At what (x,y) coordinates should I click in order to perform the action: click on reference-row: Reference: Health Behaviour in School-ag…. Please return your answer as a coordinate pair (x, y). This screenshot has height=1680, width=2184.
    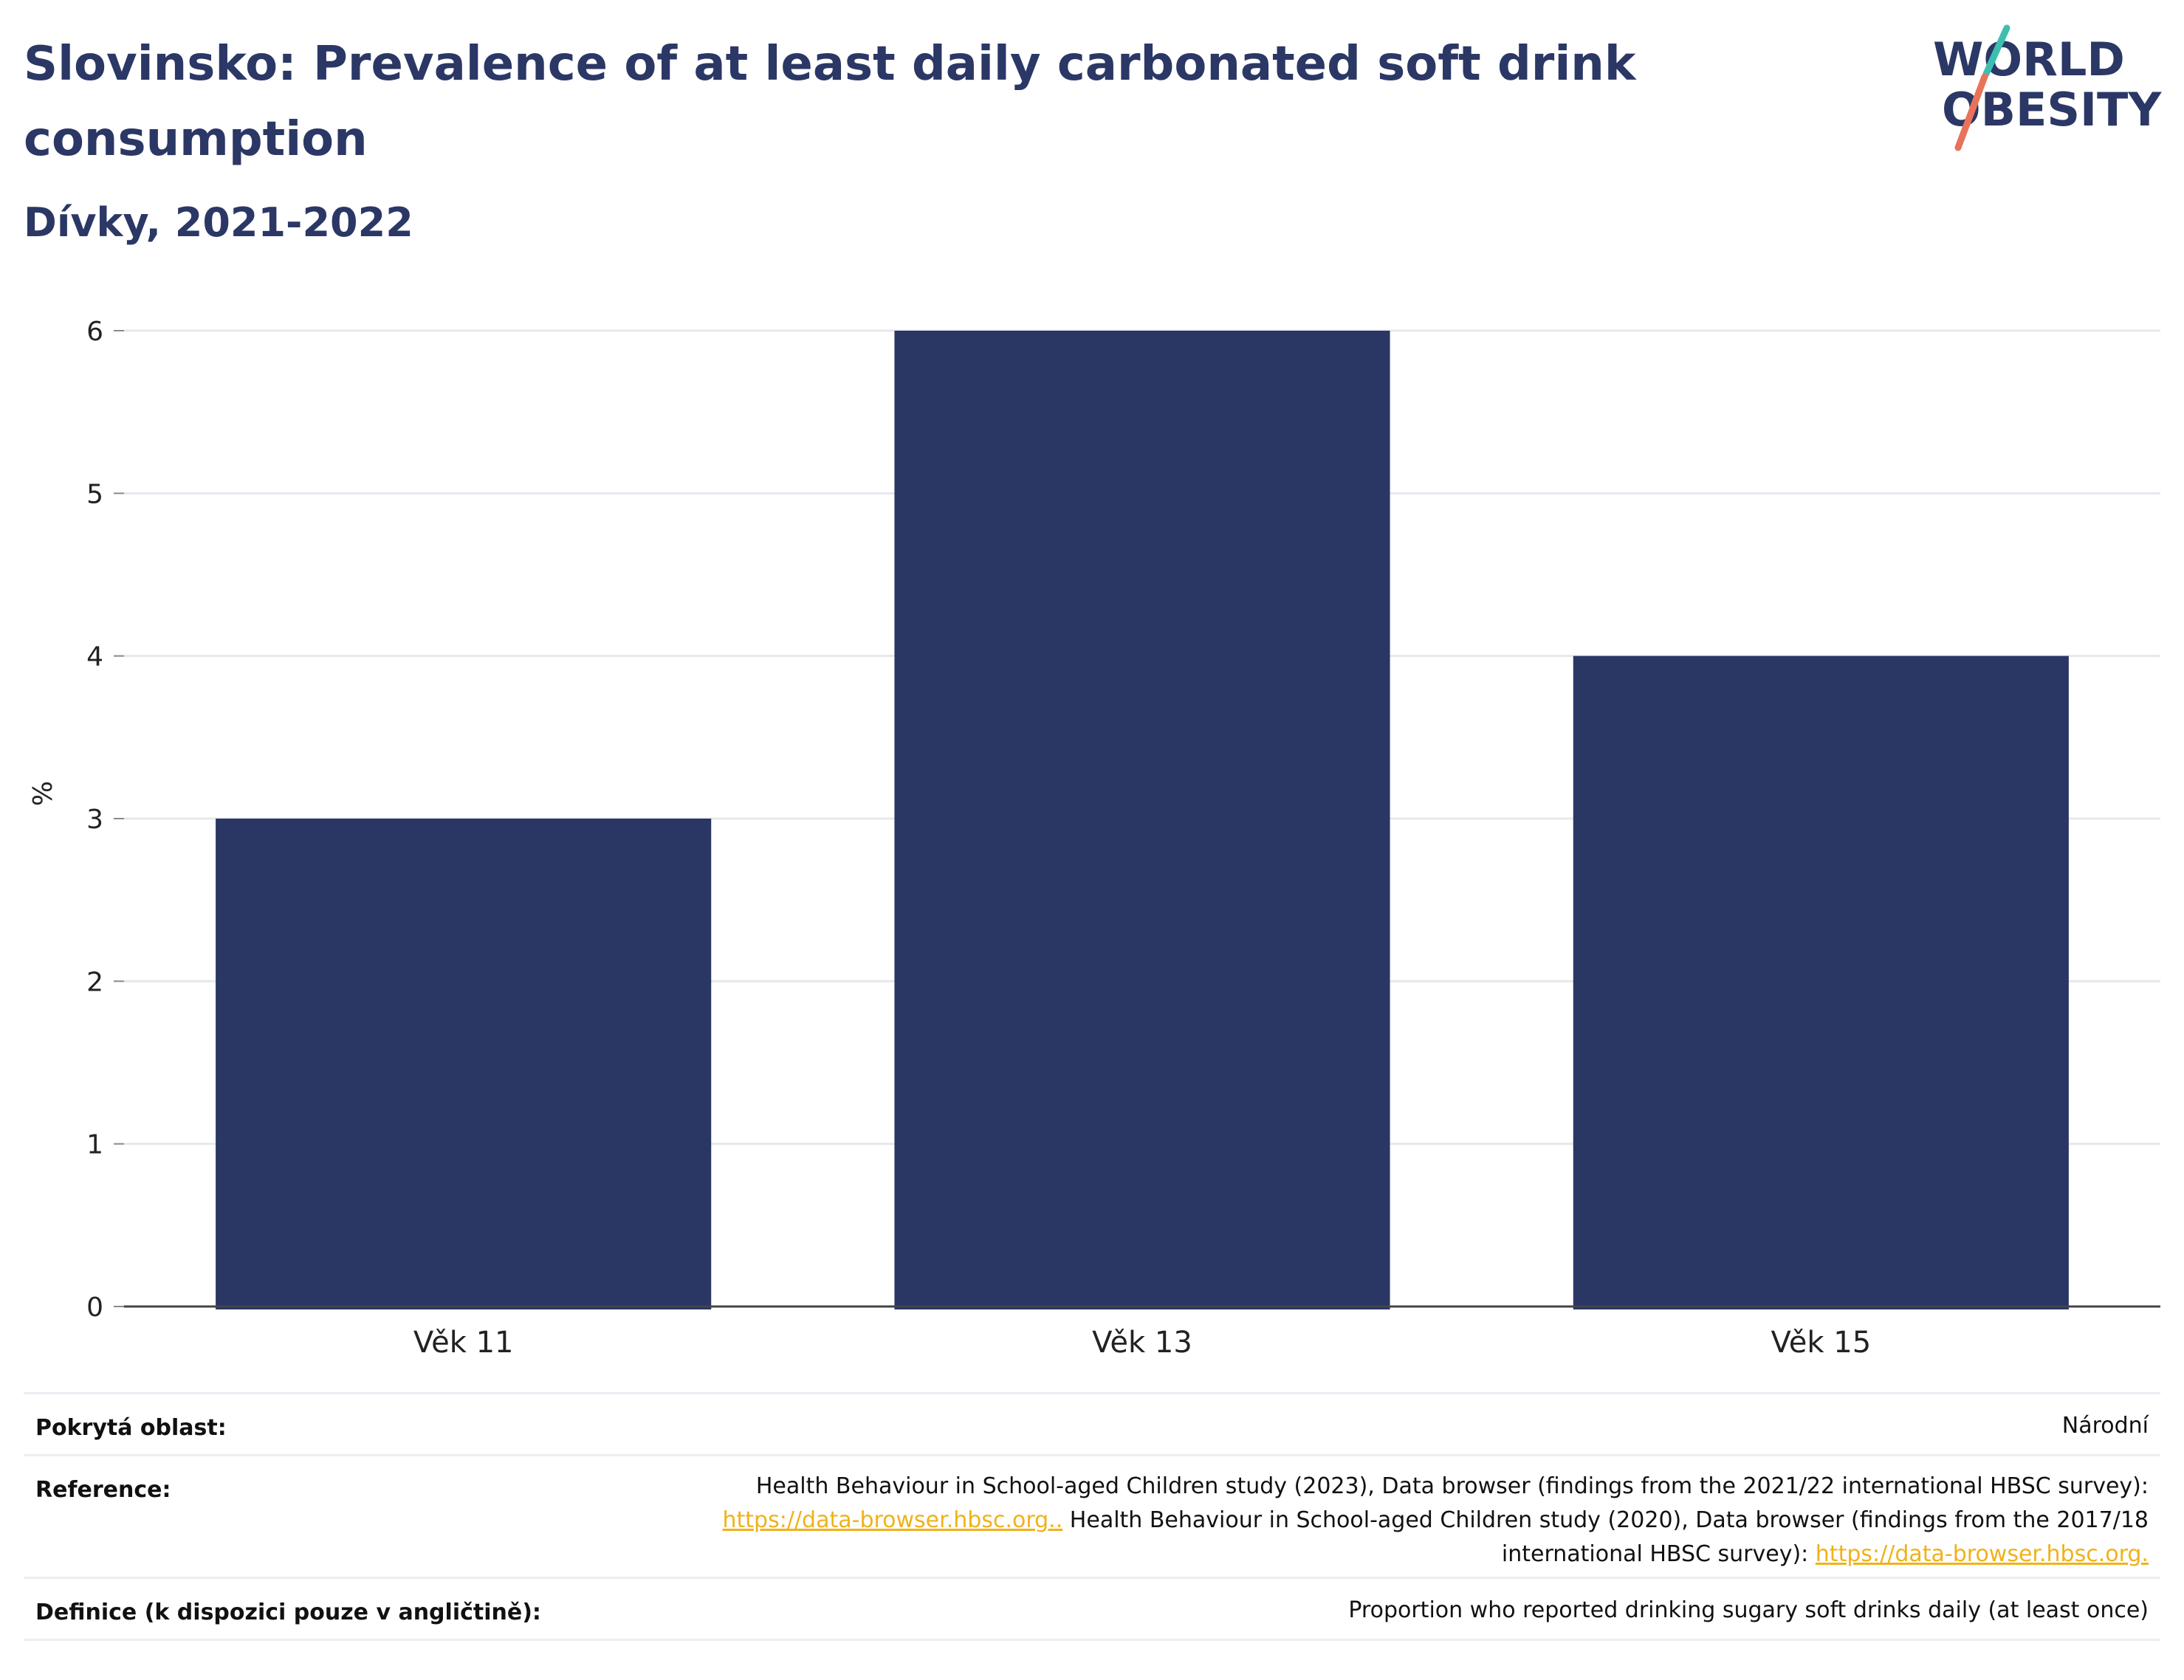
    Looking at the image, I should click on (1092, 1516).